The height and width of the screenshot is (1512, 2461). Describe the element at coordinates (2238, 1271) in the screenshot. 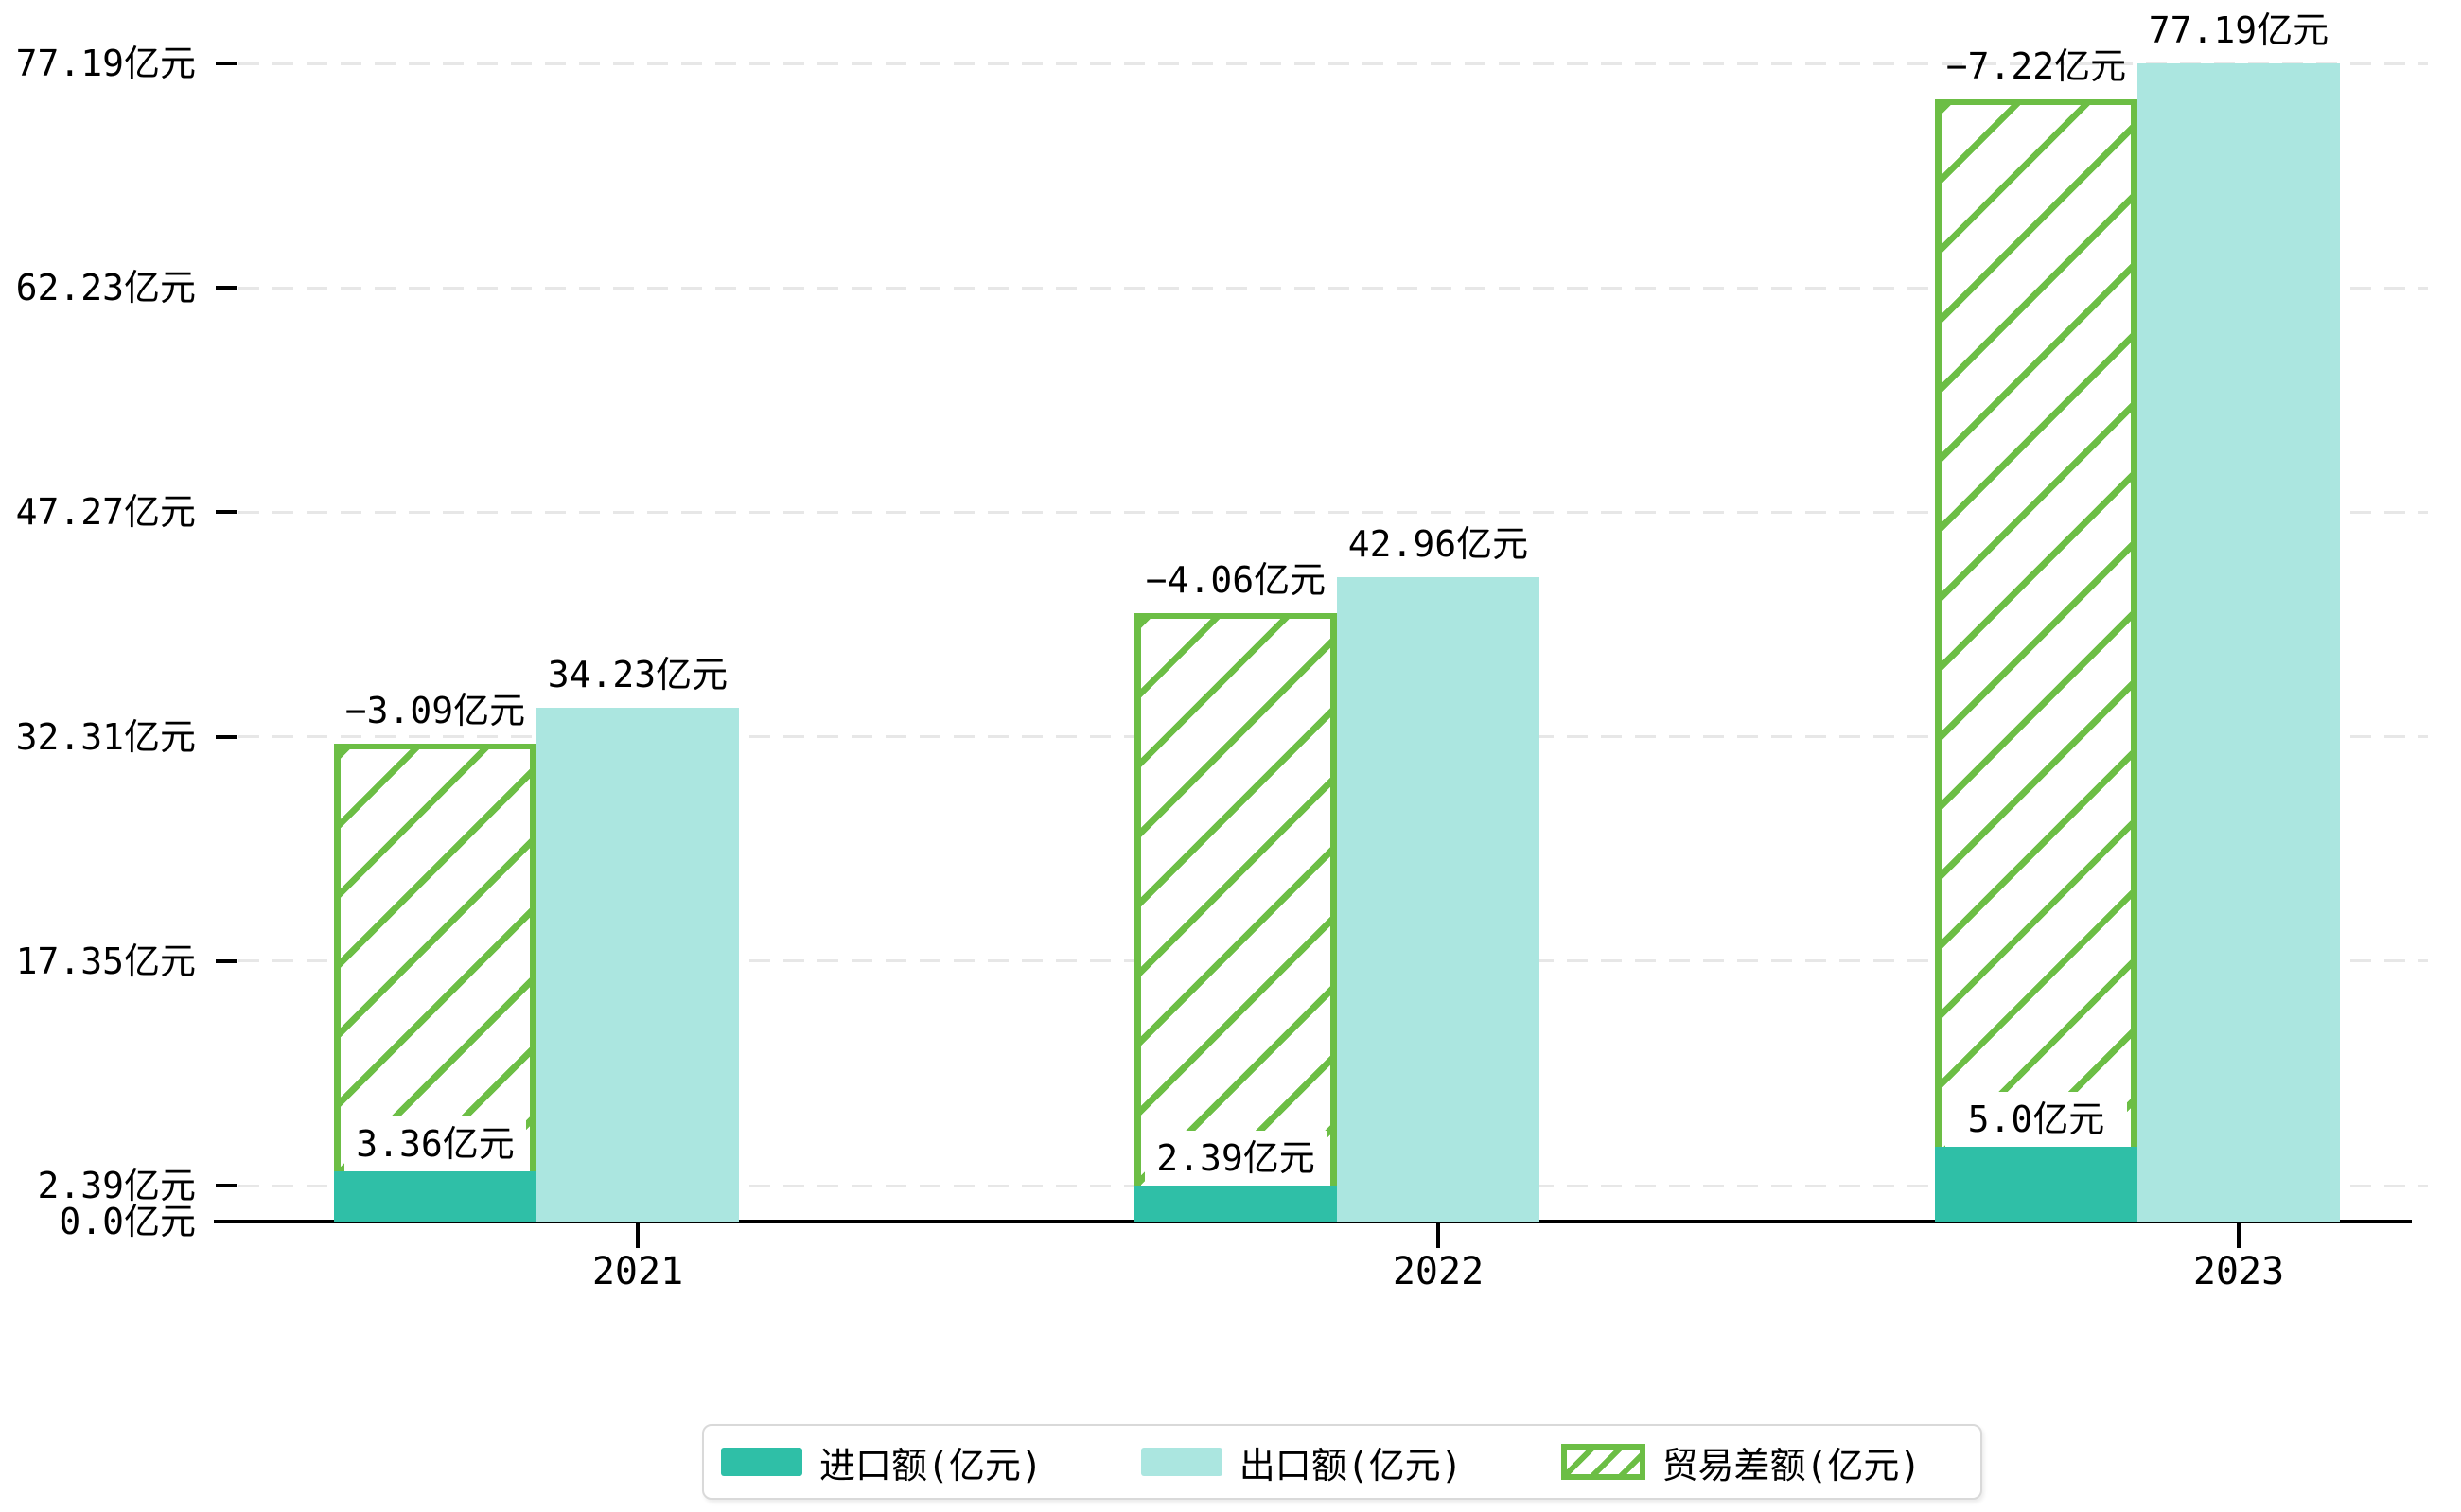

I see `x-tick-label: 2023` at that location.